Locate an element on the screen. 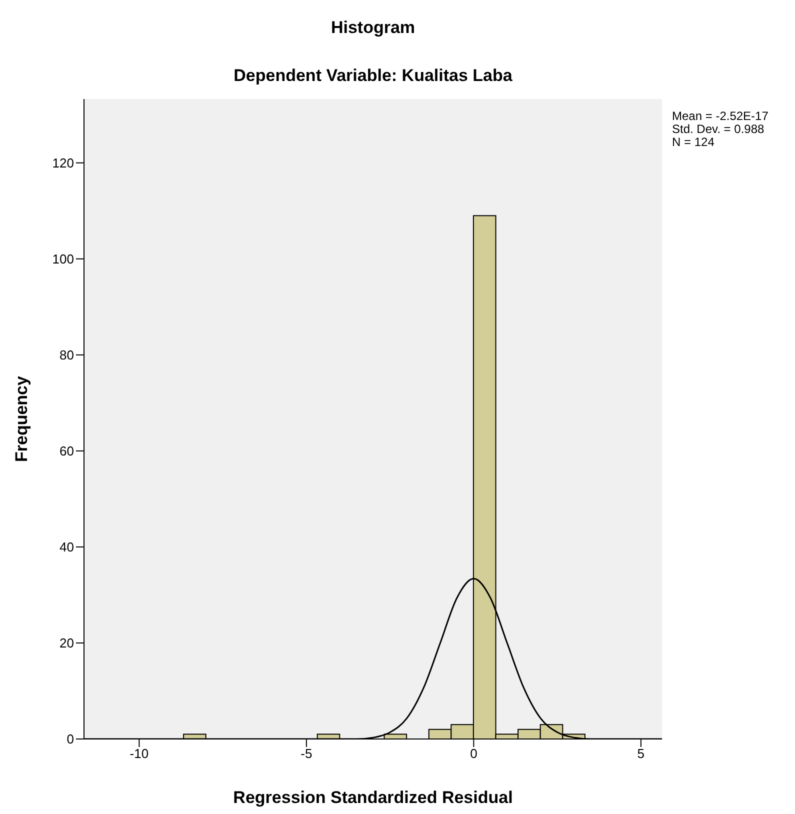 This screenshot has width=795, height=814. text: Mean = -2.52E-17 is located at coordinates (720, 116).